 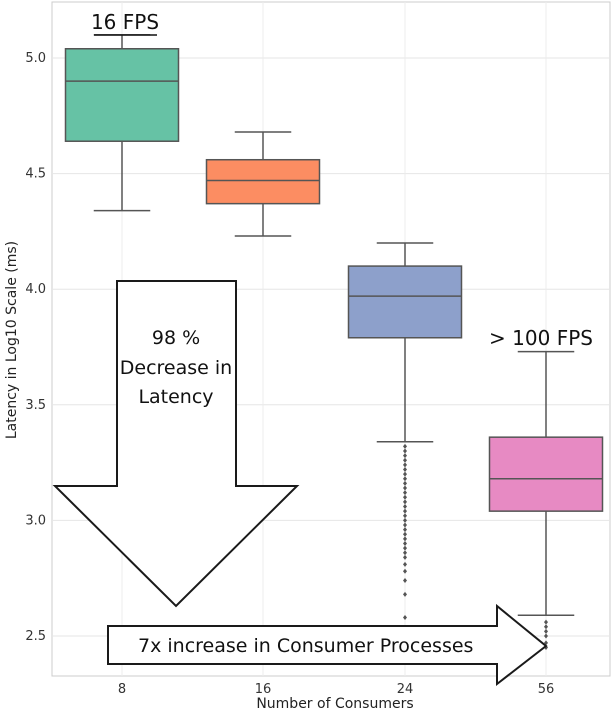 What do you see at coordinates (176, 338) in the screenshot?
I see `down-arrow-text-line-1: 98 %` at bounding box center [176, 338].